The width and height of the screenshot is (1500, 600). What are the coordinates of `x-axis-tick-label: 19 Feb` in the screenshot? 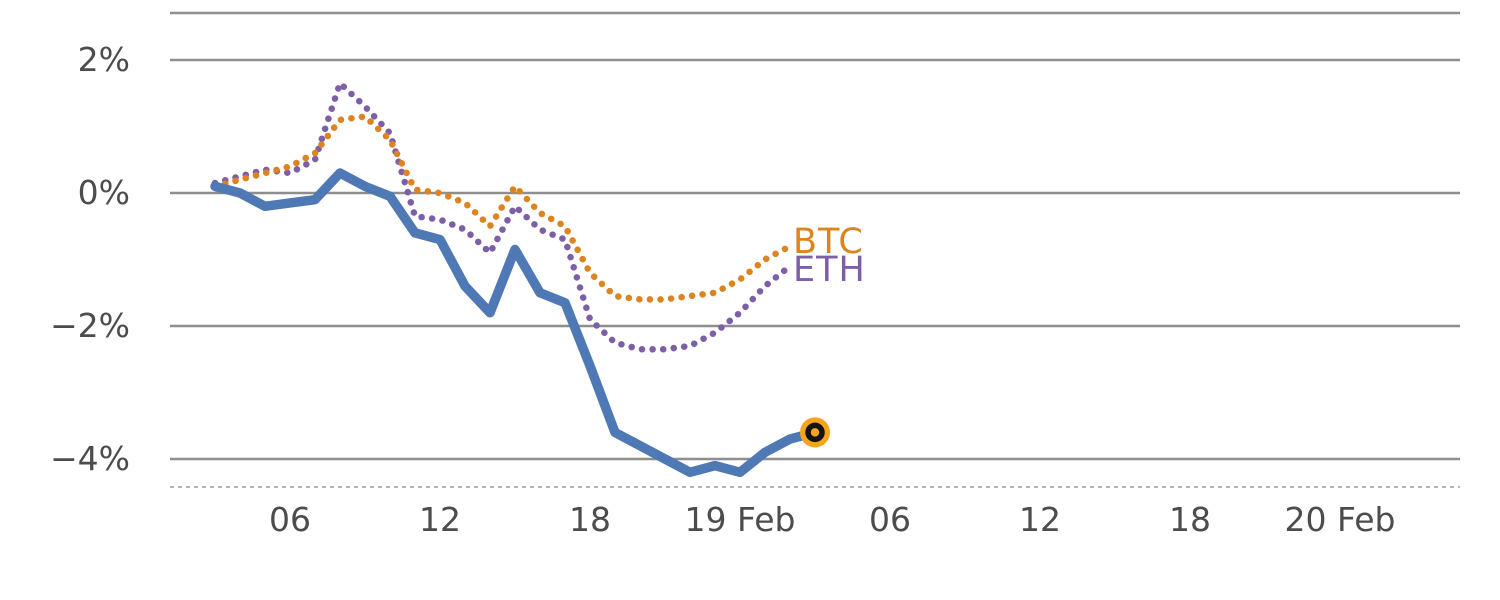 It's located at (740, 519).